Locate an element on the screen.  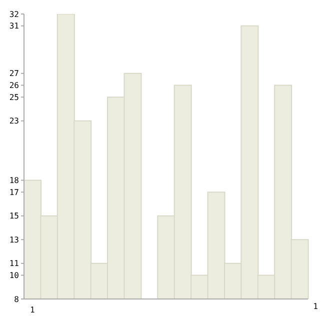
y-tick-label: 18 is located at coordinates (14, 181).